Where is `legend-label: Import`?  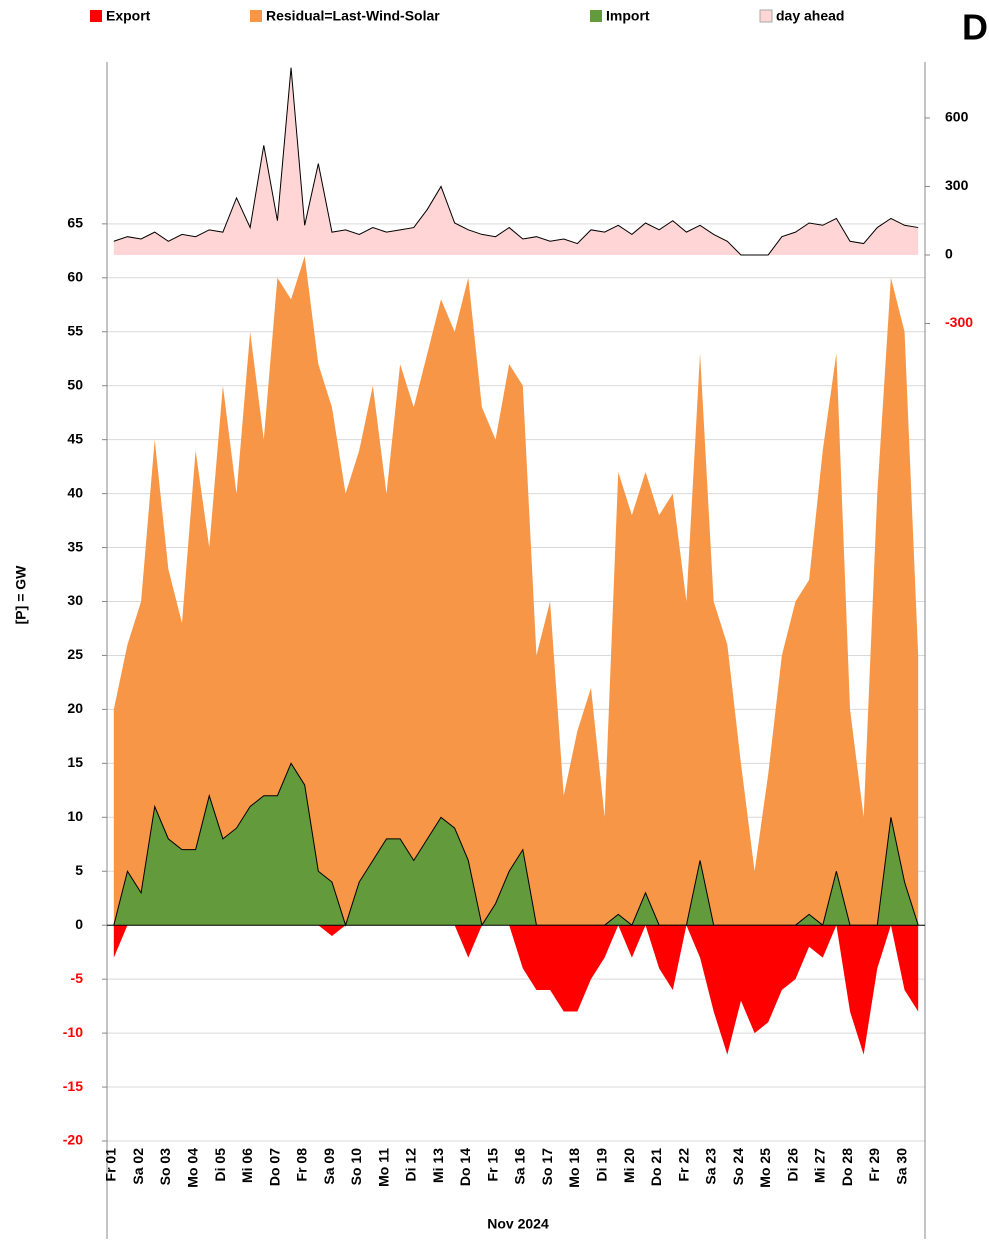 legend-label: Import is located at coordinates (628, 16).